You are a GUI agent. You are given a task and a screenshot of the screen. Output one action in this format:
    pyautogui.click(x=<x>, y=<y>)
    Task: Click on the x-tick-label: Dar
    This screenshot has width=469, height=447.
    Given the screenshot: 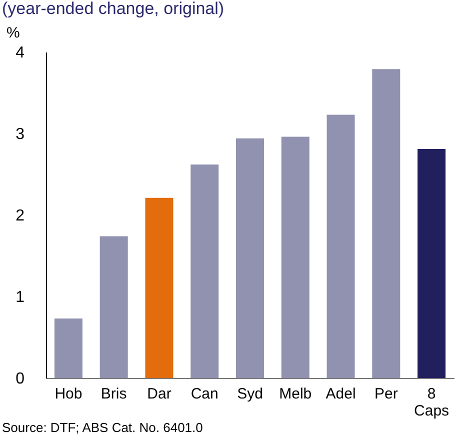 What is the action you would take?
    pyautogui.click(x=159, y=394)
    